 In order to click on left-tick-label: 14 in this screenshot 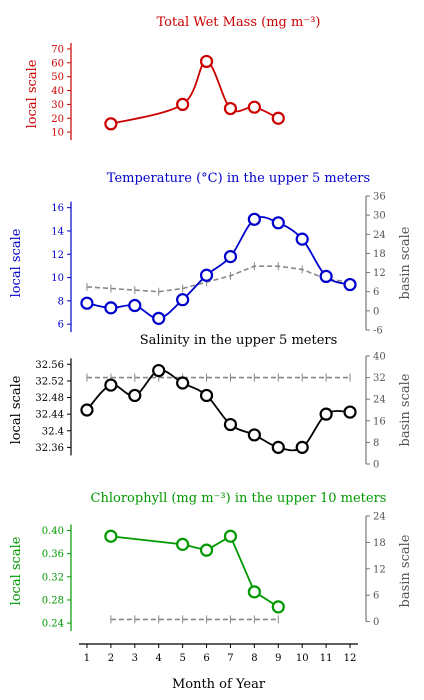, I will do `click(57, 231)`.